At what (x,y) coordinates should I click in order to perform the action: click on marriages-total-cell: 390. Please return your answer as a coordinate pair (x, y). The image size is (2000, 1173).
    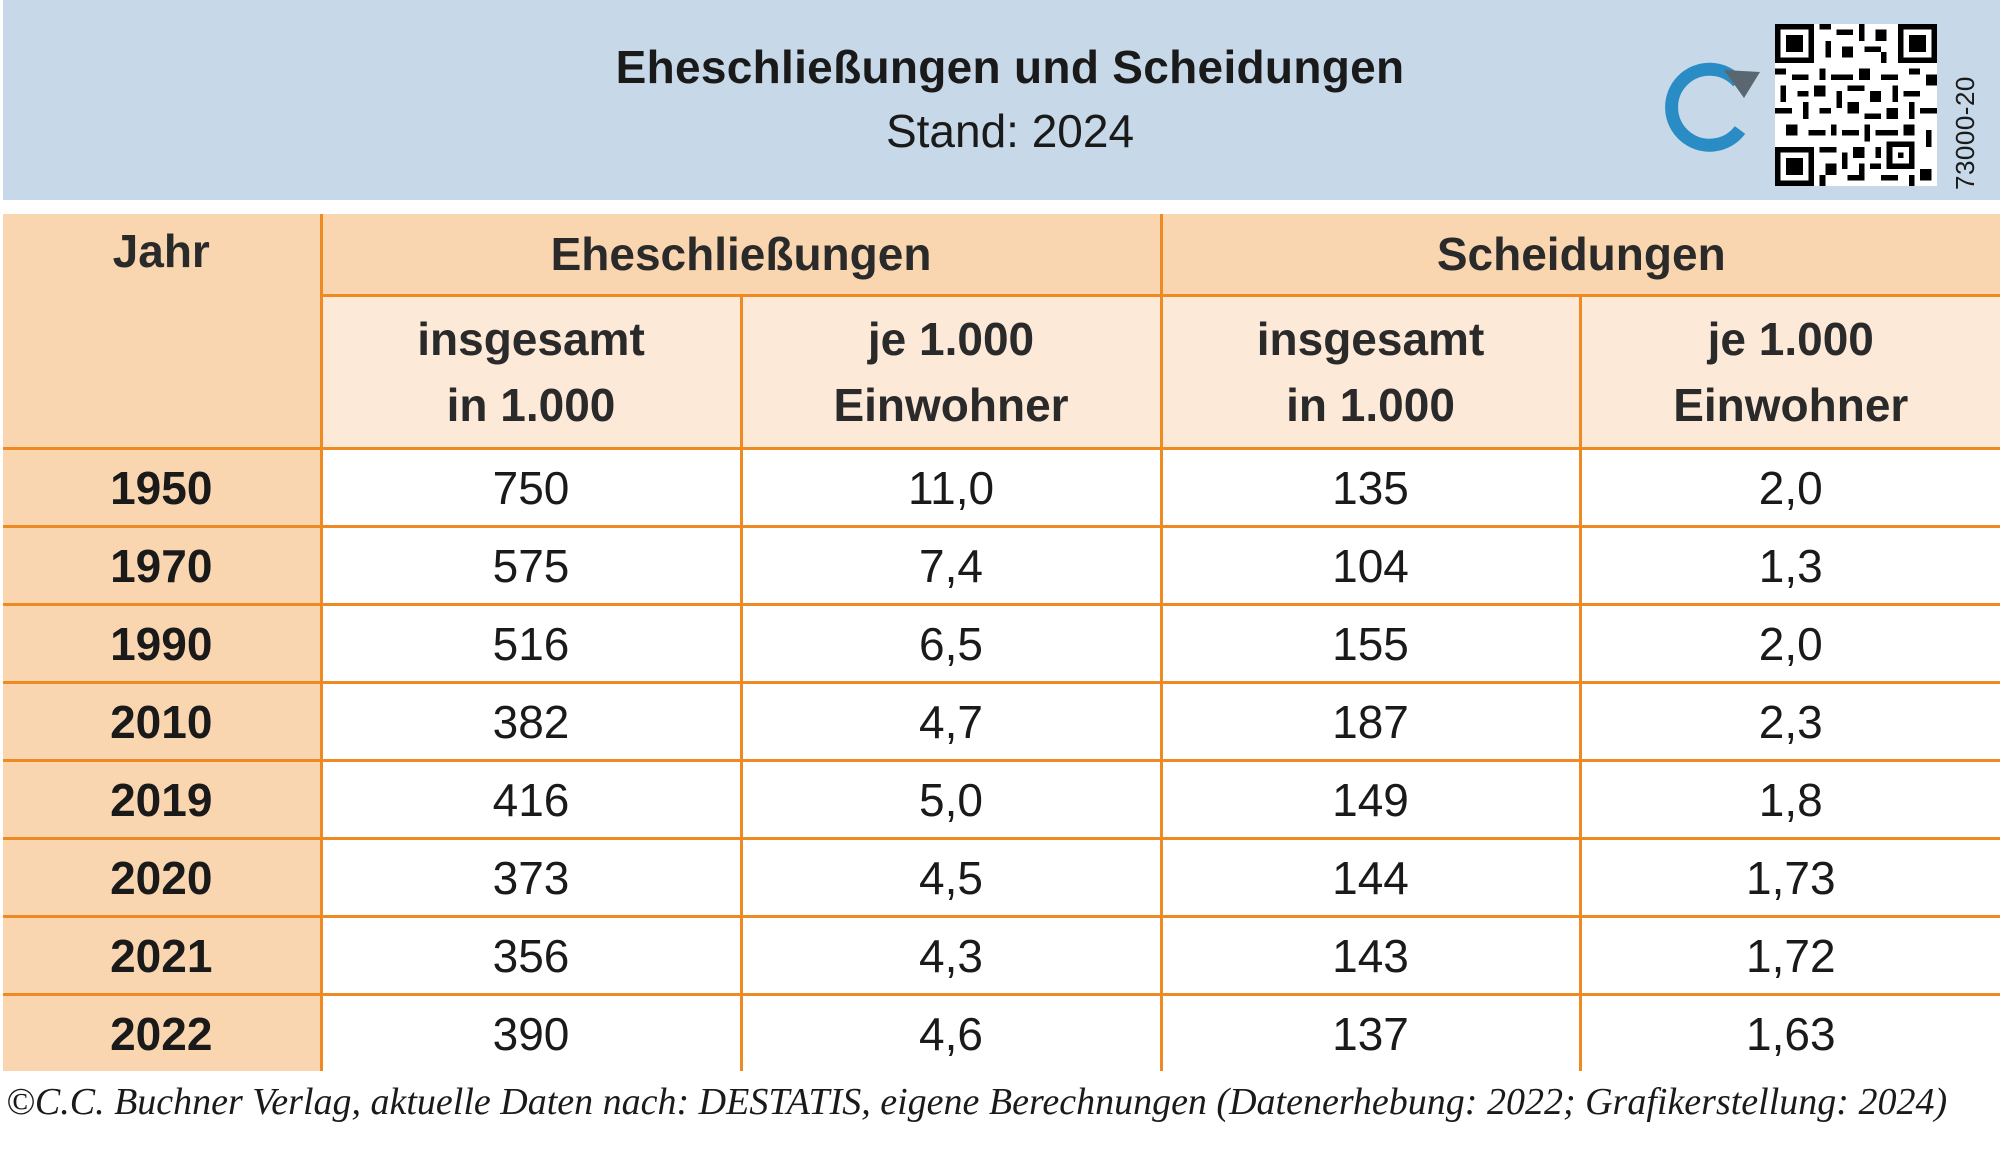
    Looking at the image, I should click on (530, 1032).